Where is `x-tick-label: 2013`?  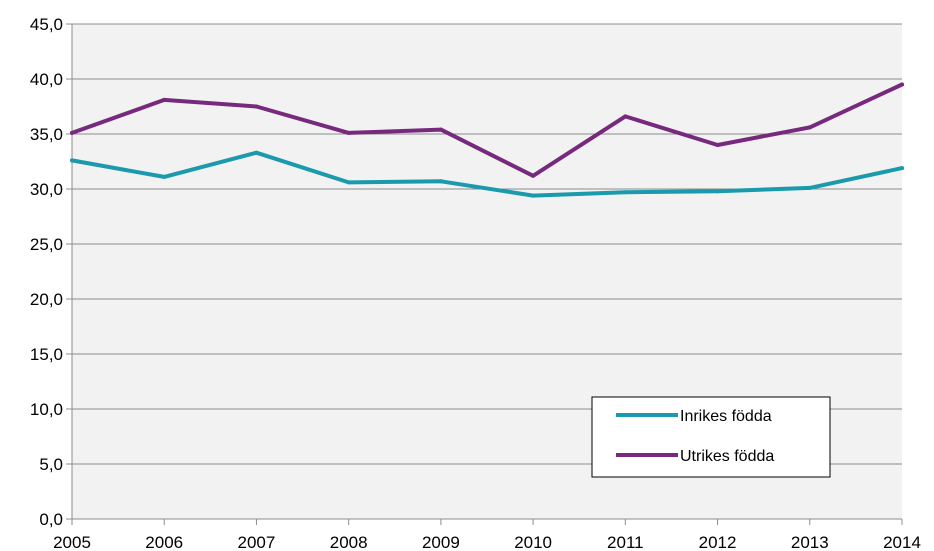
x-tick-label: 2013 is located at coordinates (810, 542).